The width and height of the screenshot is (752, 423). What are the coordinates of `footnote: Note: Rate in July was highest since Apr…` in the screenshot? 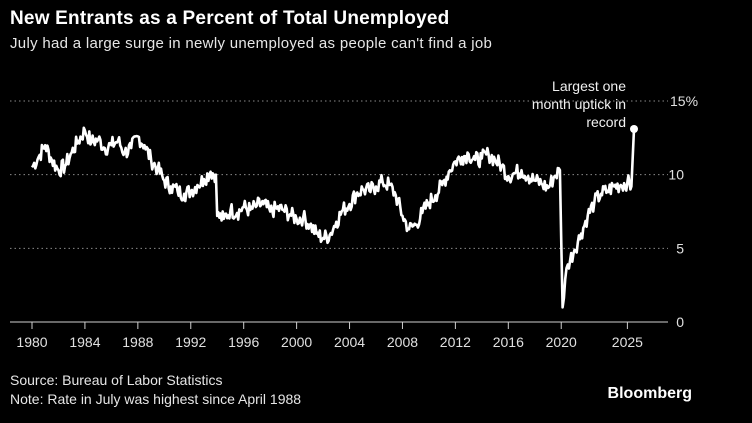 It's located at (156, 399).